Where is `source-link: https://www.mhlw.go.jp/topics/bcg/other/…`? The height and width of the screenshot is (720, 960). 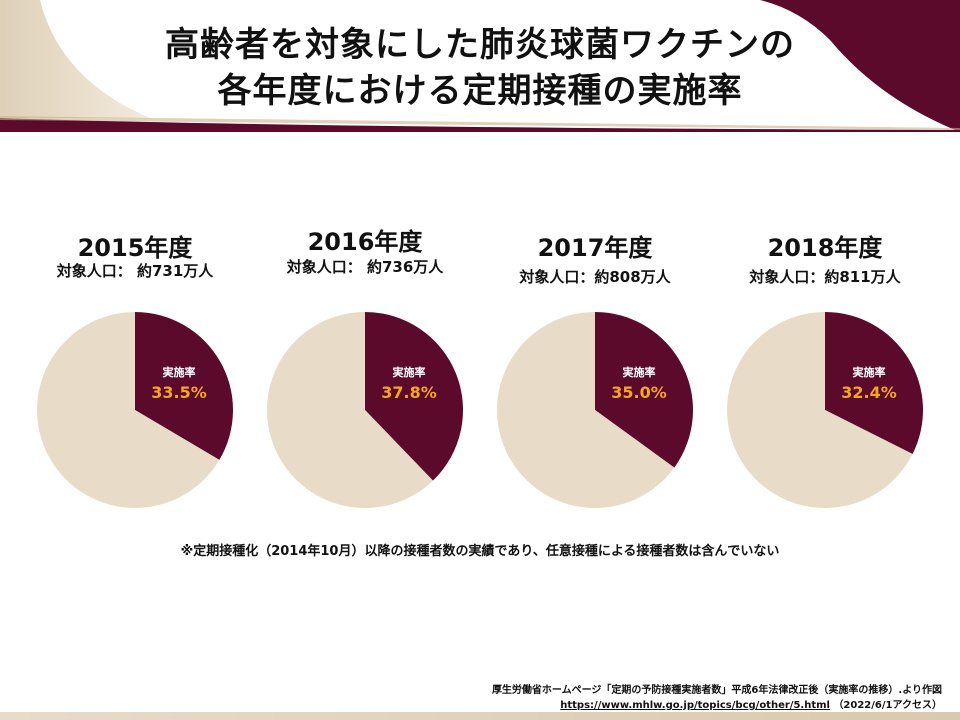
source-link: https://www.mhlw.go.jp/topics/bcg/other/… is located at coordinates (695, 705).